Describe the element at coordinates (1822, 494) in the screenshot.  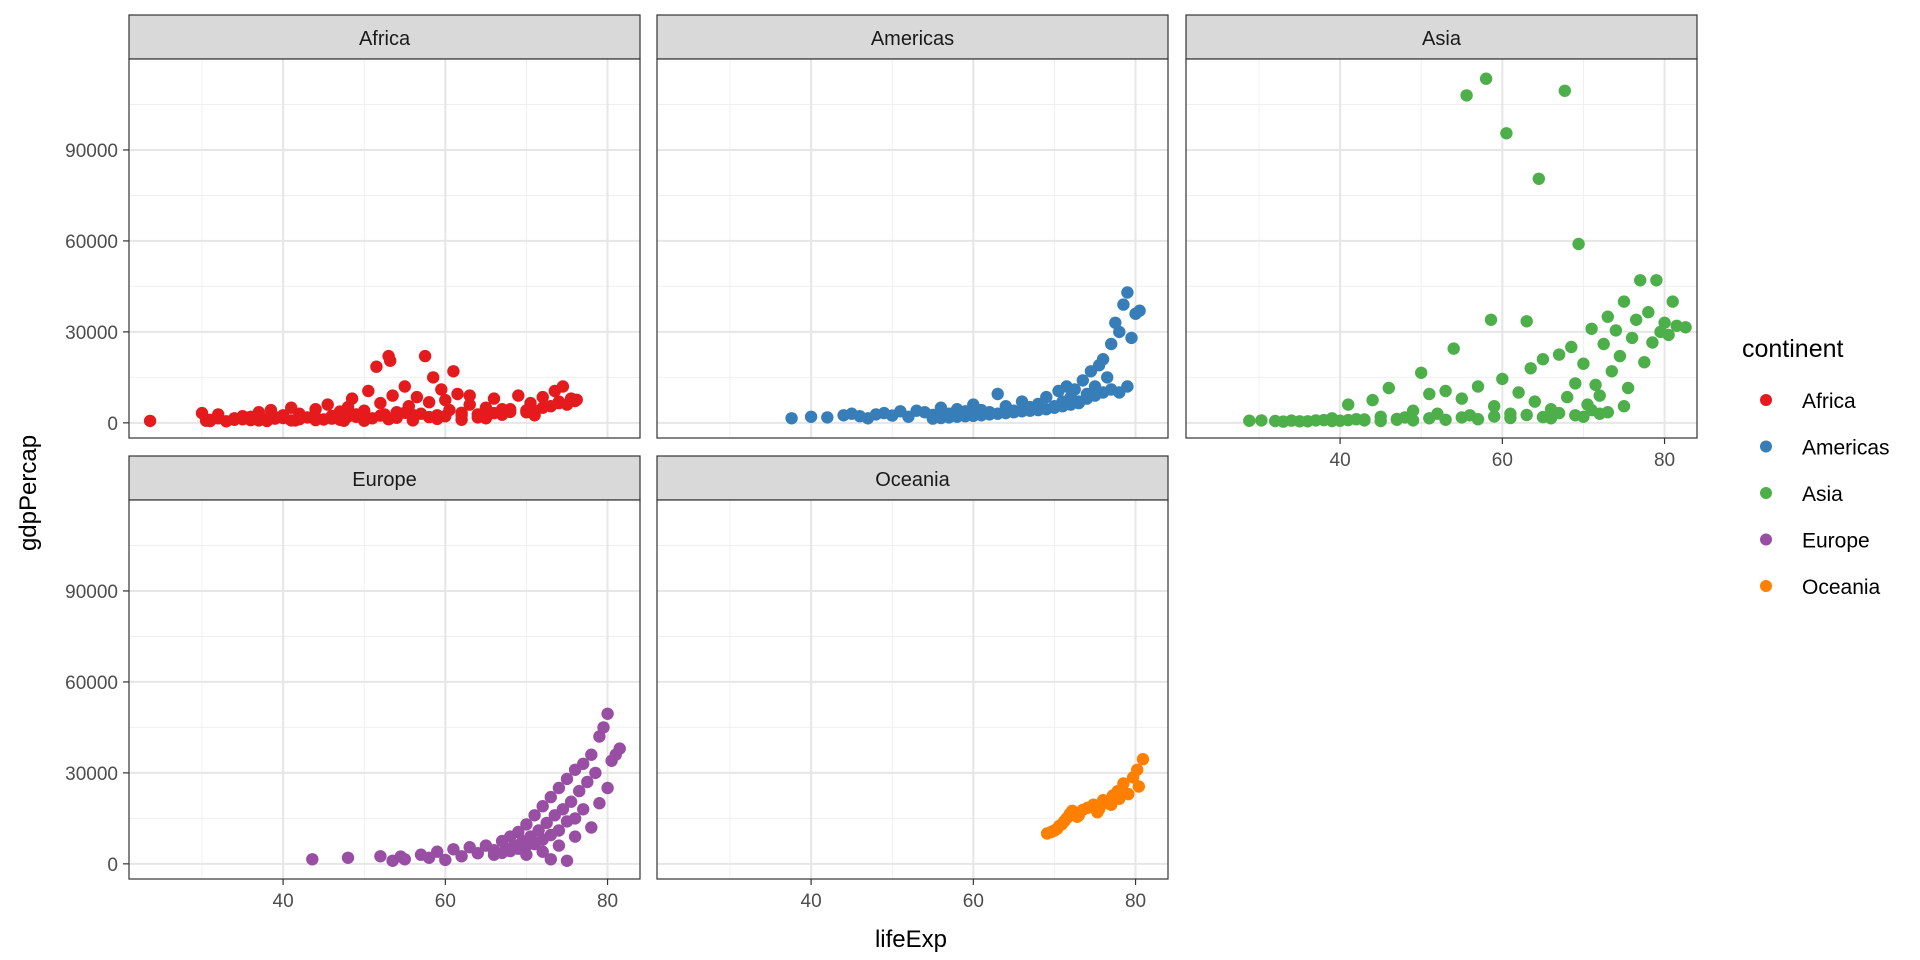
I see `legend-label: Asia` at that location.